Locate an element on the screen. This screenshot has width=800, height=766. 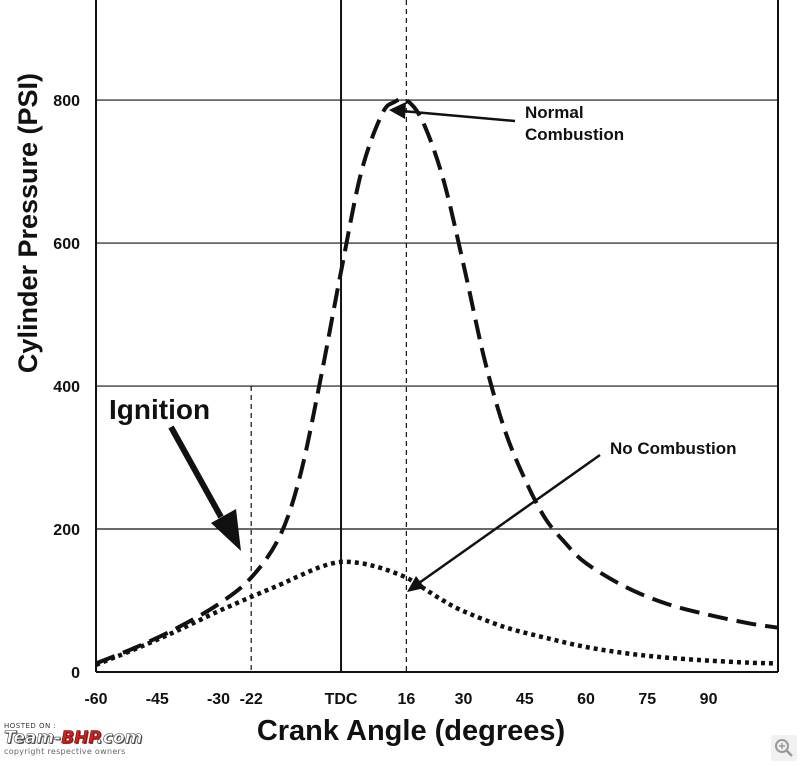
watermark-logo-a: Team- is located at coordinates (33, 738).